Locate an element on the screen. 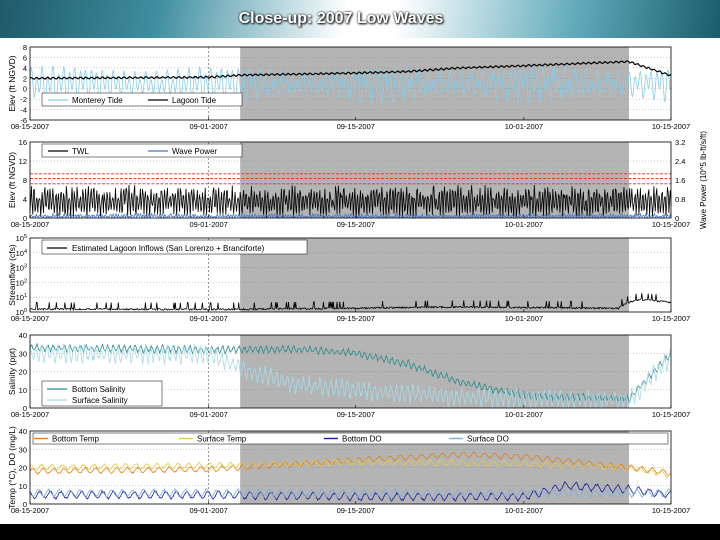 The image size is (720, 540). series-monterey-tide is located at coordinates (350, 85).